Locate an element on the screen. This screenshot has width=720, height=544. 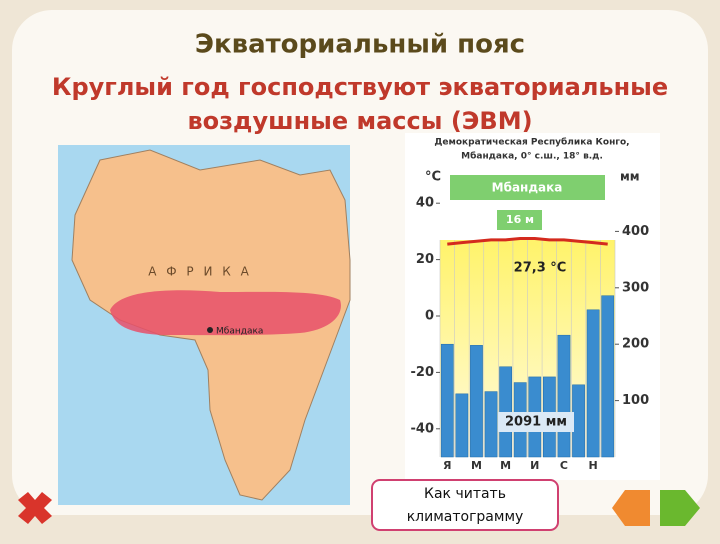
y-tick-label: -20 is located at coordinates (423, 372).